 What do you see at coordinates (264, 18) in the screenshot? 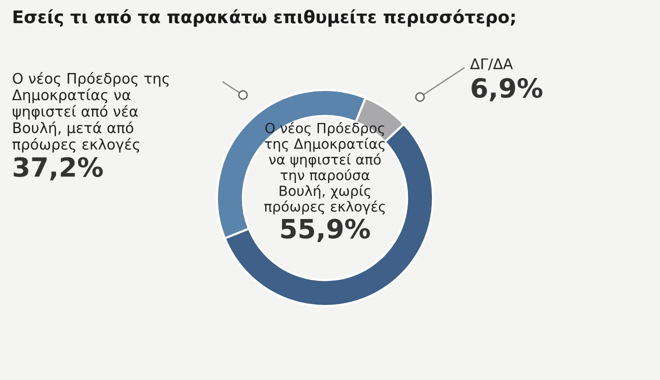
I see `chart-title: Εσείς τι από τα παρακάτω επιθυμείτε περισσότερο;` at bounding box center [264, 18].